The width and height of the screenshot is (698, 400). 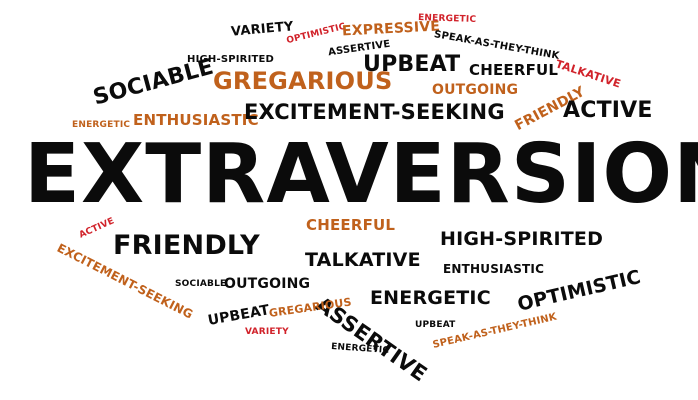 I want to click on word-excitement-seeking: EXCITEMENT-SEEKING, so click(x=374, y=112).